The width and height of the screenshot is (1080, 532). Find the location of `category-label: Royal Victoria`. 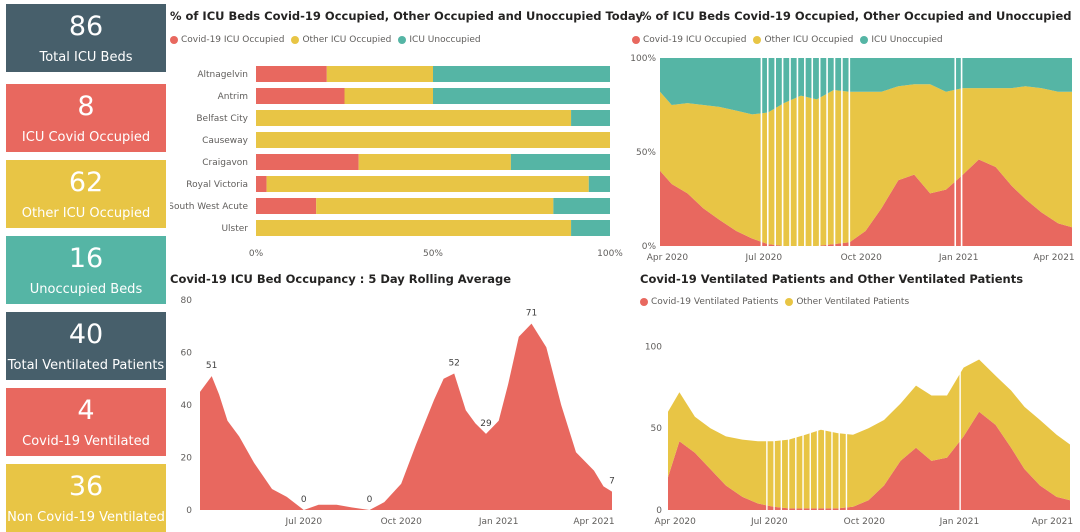

category-label: Royal Victoria is located at coordinates (217, 185).